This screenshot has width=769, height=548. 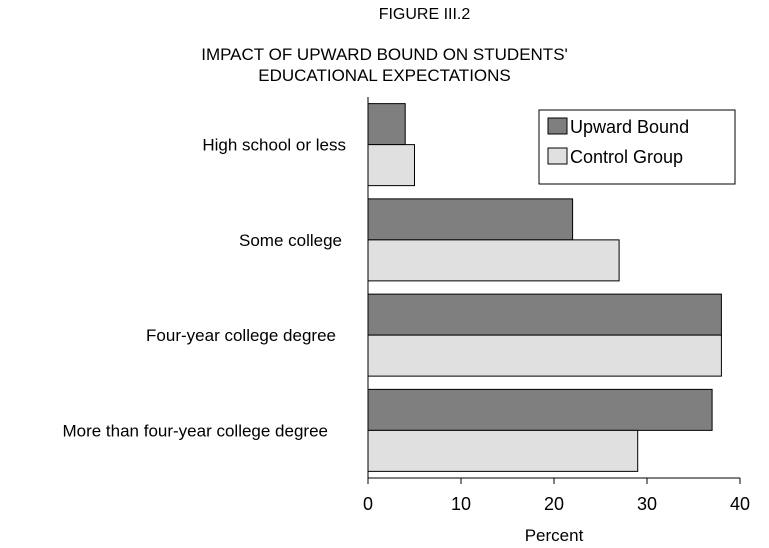 I want to click on chart-title-line-1: IMPACT OF UPWARD BOUND ON STUDENTS', so click(x=384, y=54).